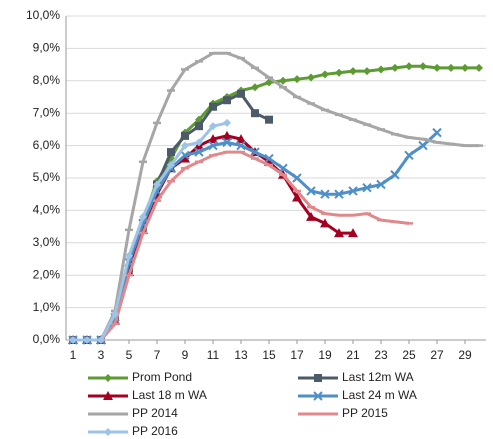  I want to click on legend-label: Prom Pond, so click(162, 377).